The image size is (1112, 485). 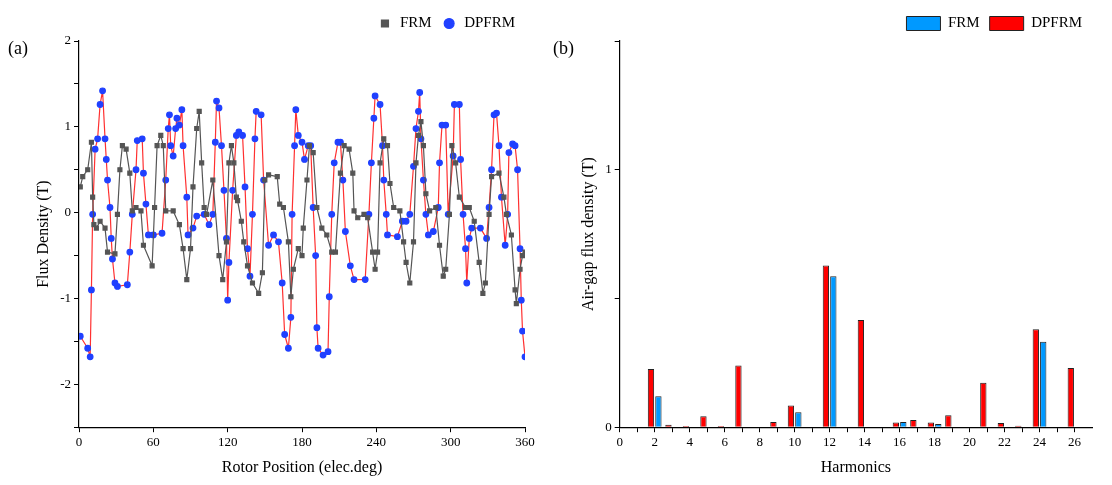 I want to click on x-tick-label: 20, so click(x=970, y=442).